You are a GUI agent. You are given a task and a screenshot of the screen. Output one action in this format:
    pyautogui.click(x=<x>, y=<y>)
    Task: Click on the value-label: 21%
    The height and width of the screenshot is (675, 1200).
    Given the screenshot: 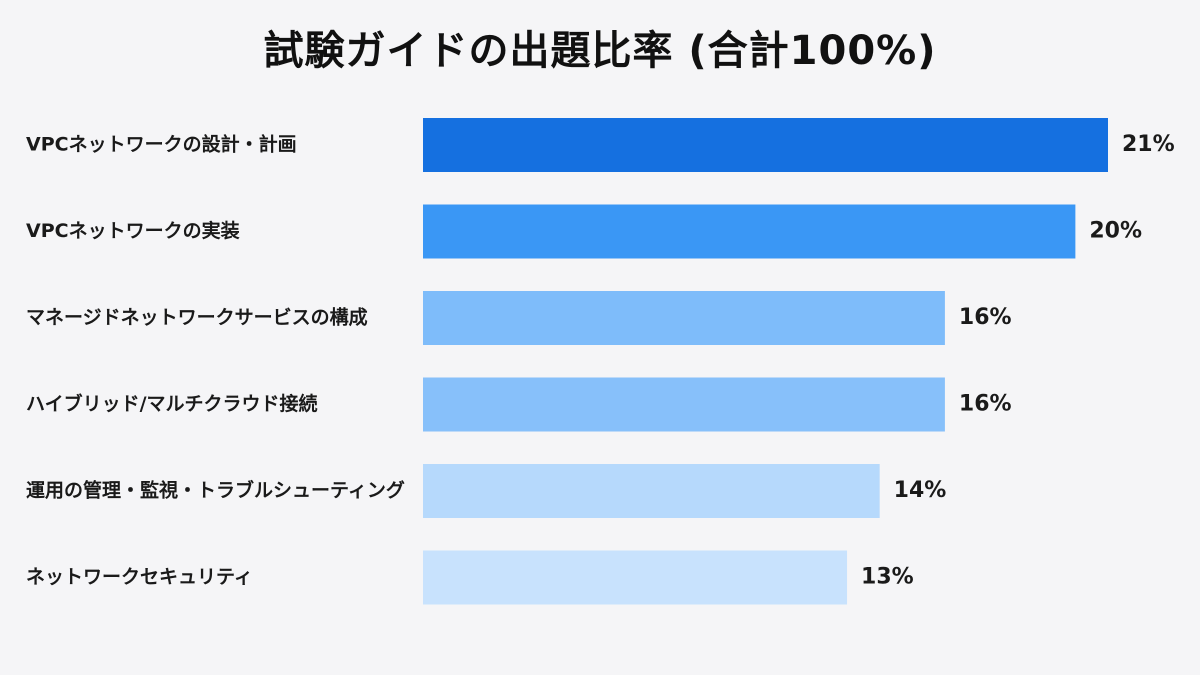 What is the action you would take?
    pyautogui.click(x=1148, y=144)
    